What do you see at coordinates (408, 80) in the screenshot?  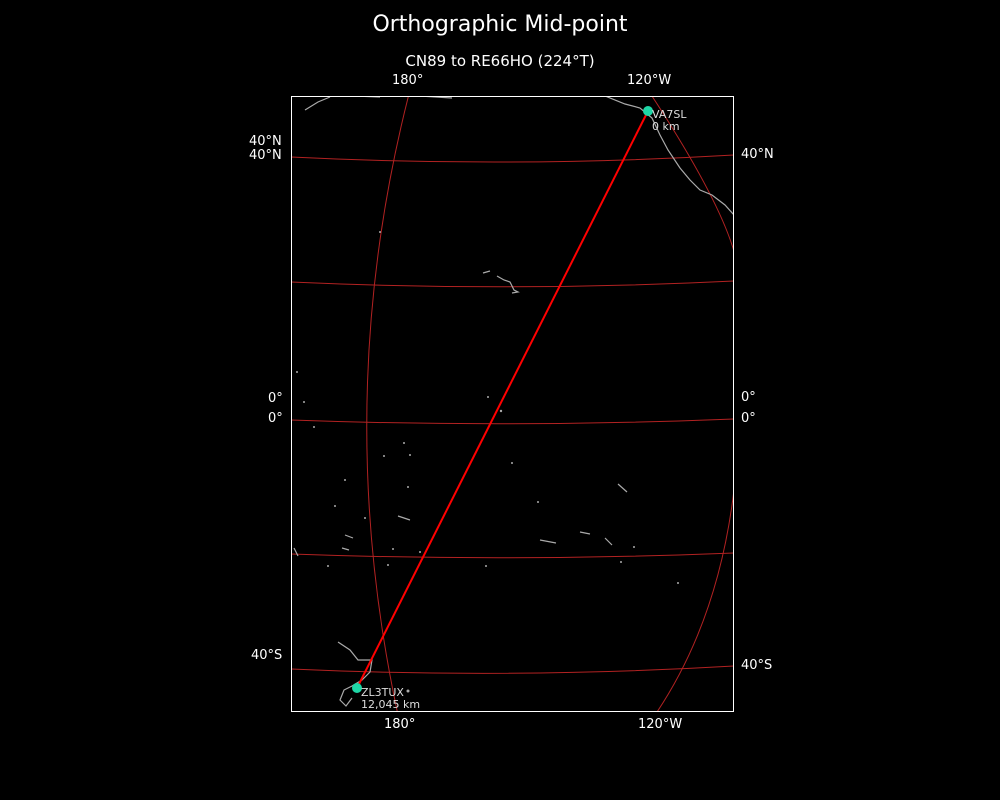 I see `tick-top-180: 180°` at bounding box center [408, 80].